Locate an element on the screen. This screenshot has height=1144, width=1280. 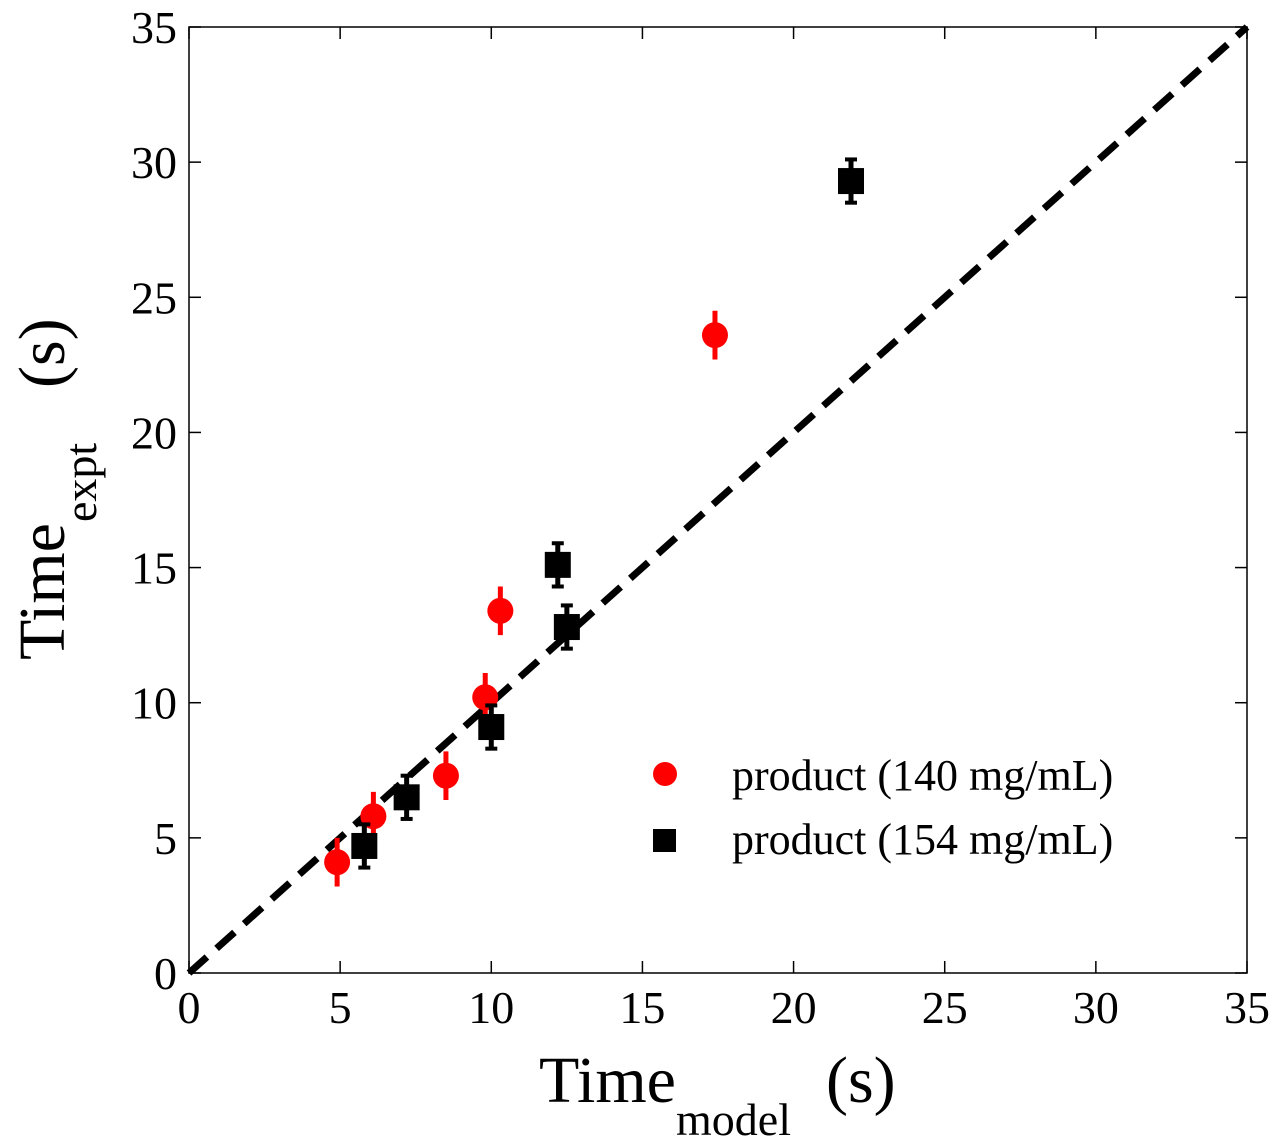
x-tick-label: 35 is located at coordinates (1247, 1007).